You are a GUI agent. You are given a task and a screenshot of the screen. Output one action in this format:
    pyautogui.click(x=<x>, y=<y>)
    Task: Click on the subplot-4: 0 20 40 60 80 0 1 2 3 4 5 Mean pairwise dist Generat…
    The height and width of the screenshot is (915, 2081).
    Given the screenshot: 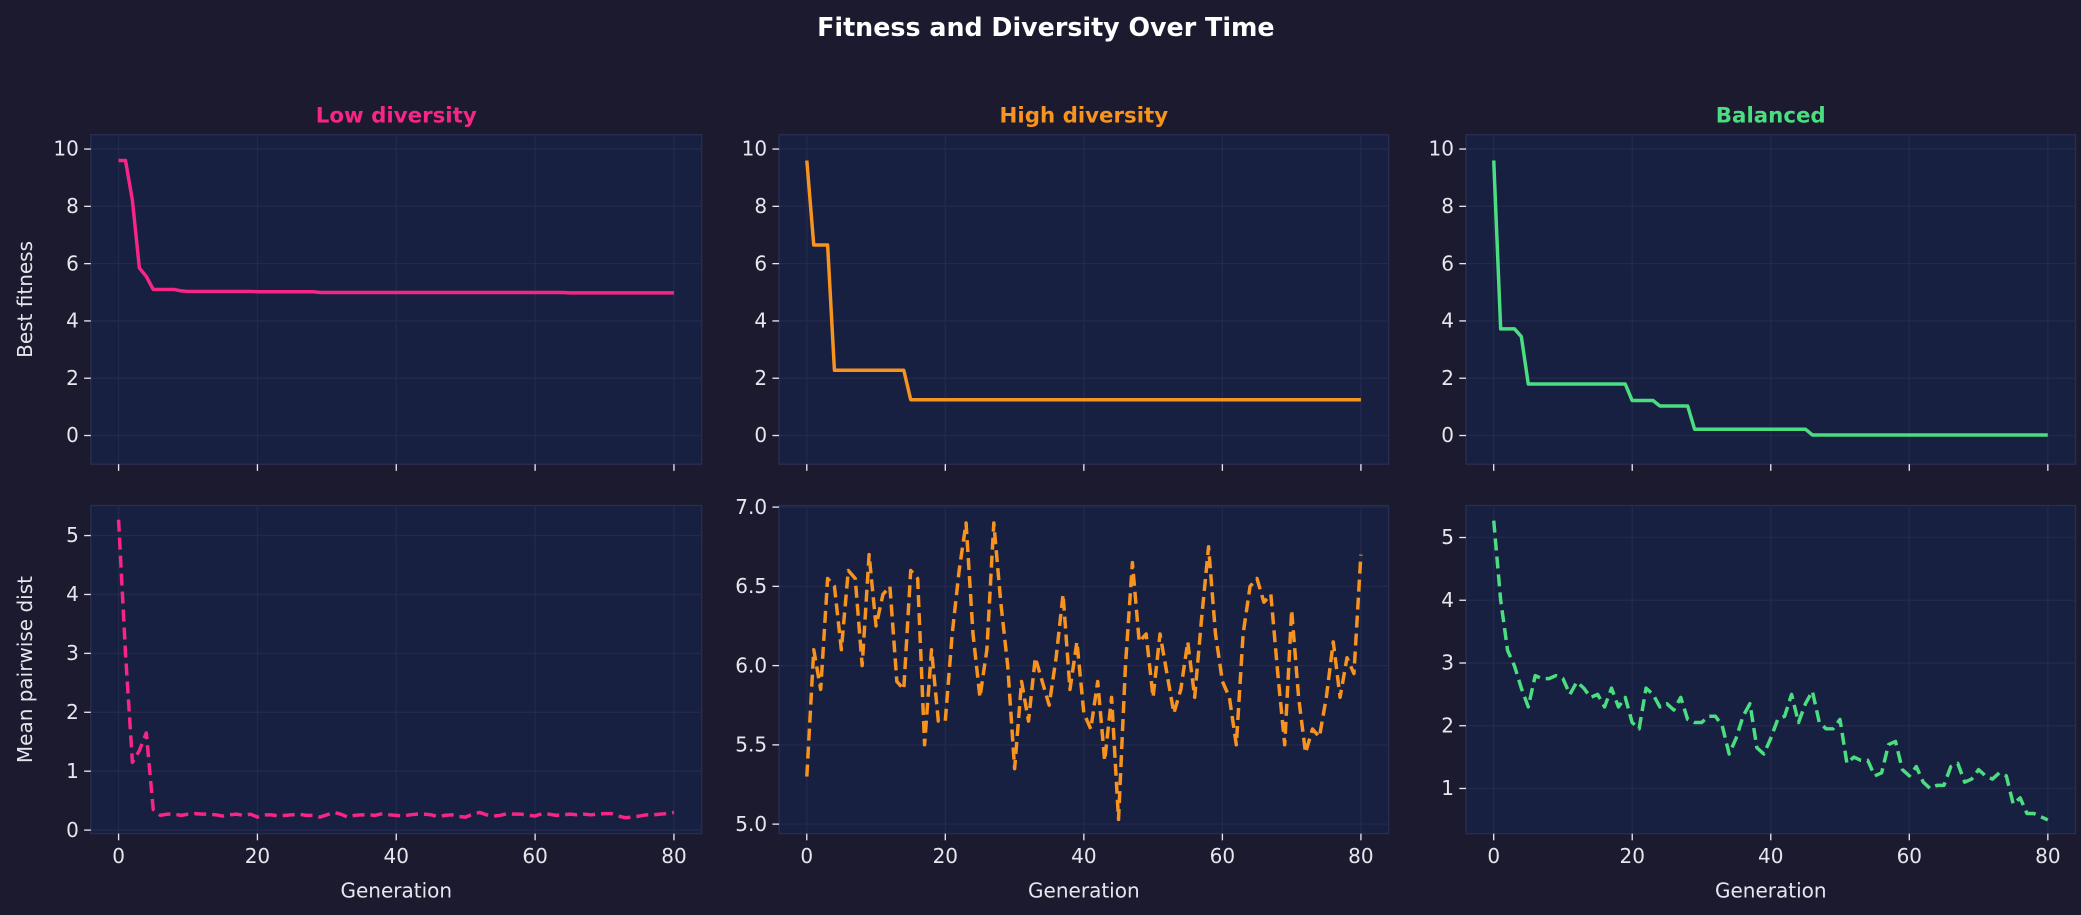 What is the action you would take?
    pyautogui.click(x=358, y=703)
    